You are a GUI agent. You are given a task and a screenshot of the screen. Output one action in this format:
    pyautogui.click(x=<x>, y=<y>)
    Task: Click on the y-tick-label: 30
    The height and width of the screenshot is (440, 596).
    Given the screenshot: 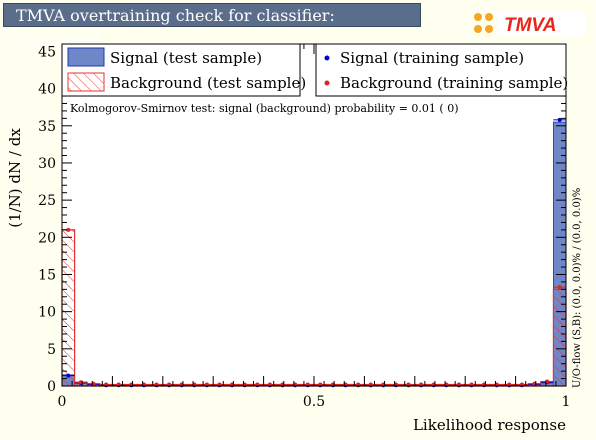 What is the action you would take?
    pyautogui.click(x=47, y=164)
    